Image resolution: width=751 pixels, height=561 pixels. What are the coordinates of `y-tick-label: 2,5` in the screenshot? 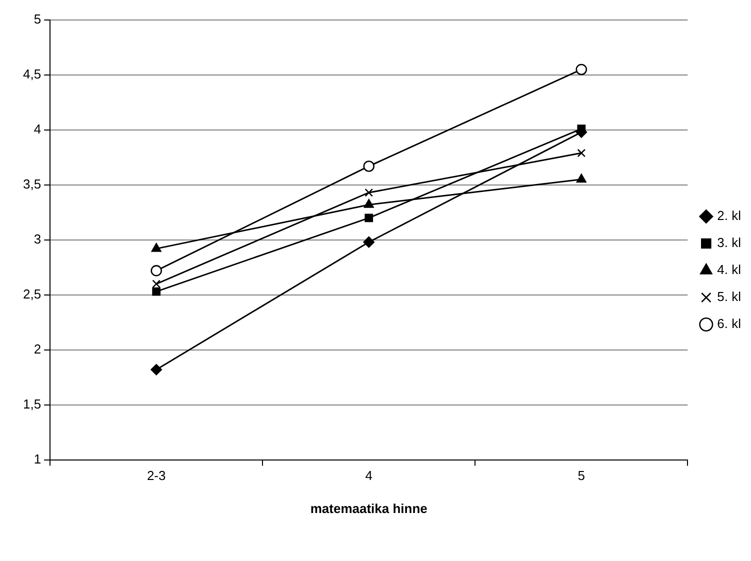 It's located at (32, 294).